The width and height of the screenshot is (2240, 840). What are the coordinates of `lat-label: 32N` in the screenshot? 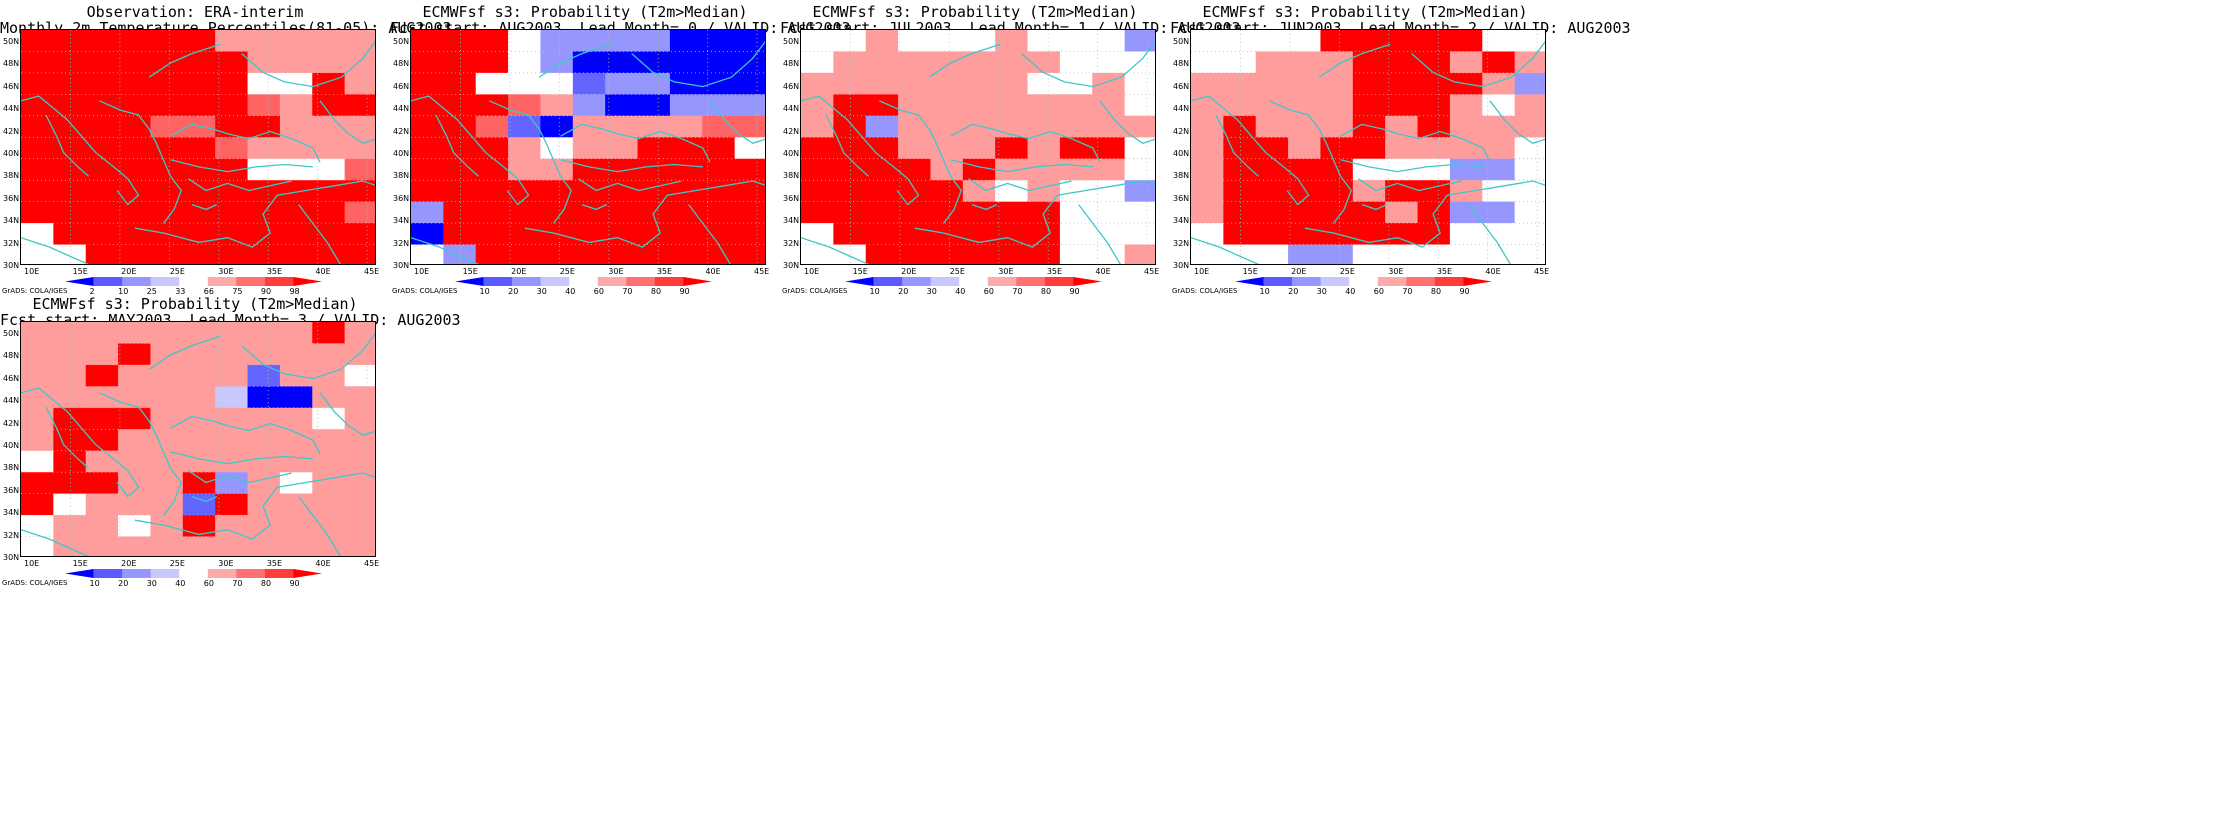 It's located at (1181, 243).